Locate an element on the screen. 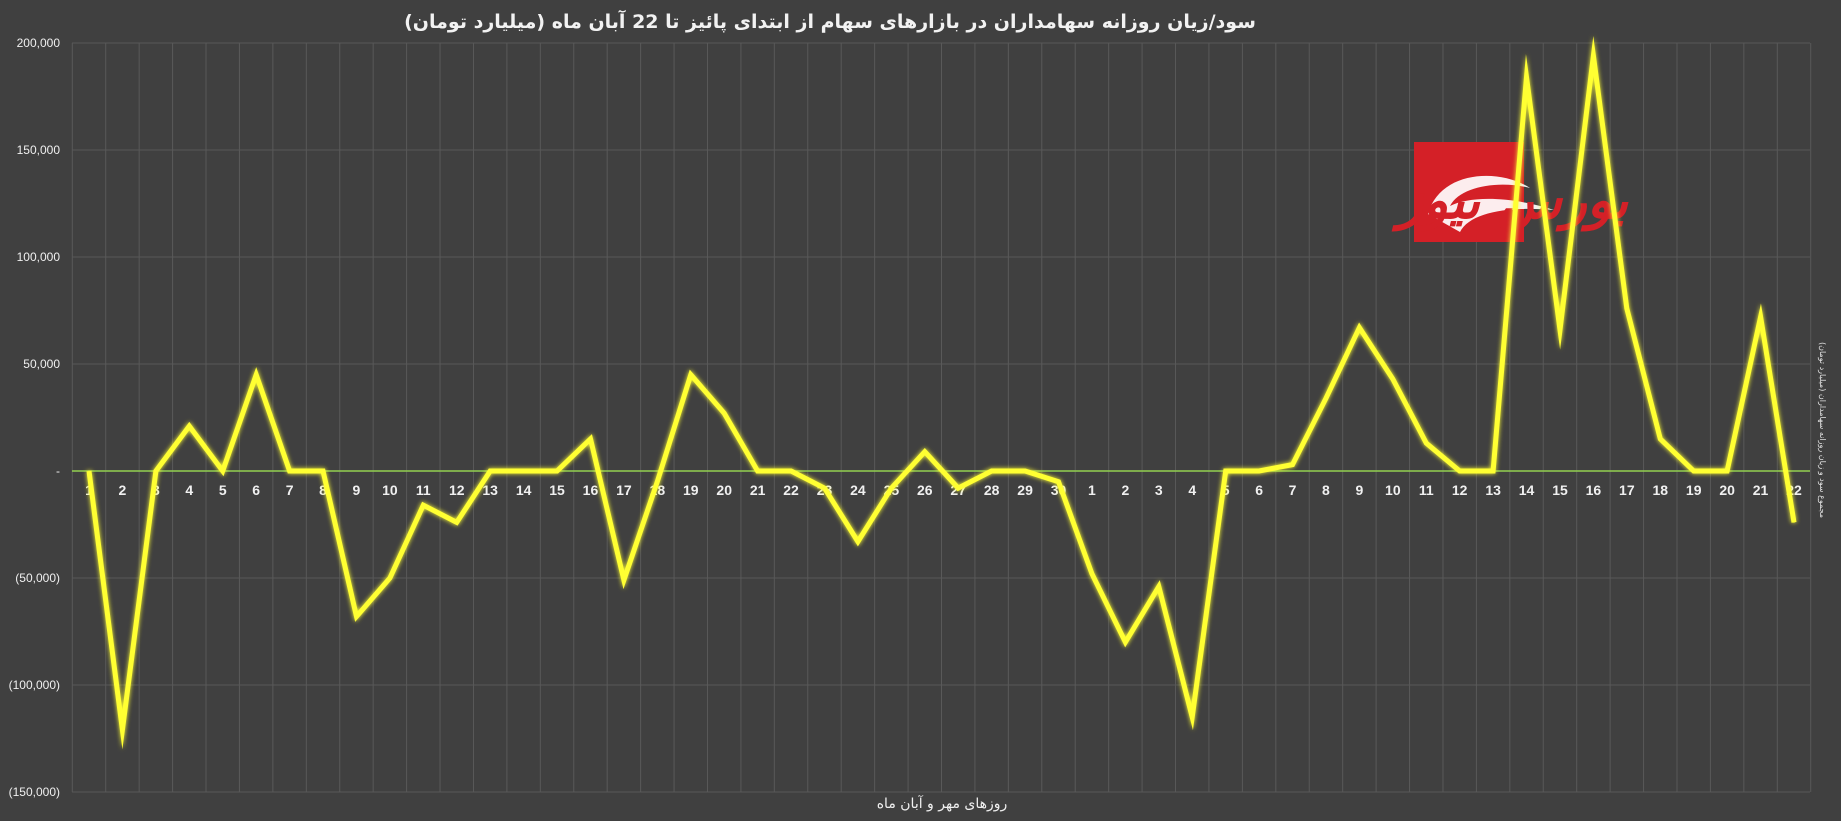 This screenshot has width=1841, height=821. x-tick-label: 16 is located at coordinates (591, 490).